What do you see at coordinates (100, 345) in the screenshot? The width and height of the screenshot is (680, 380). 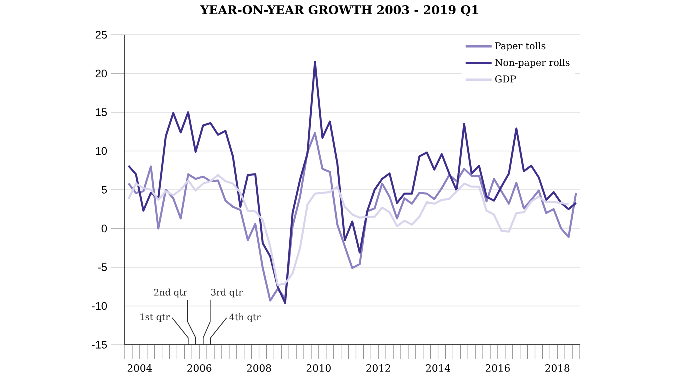 I see `y-tick-label: -15` at bounding box center [100, 345].